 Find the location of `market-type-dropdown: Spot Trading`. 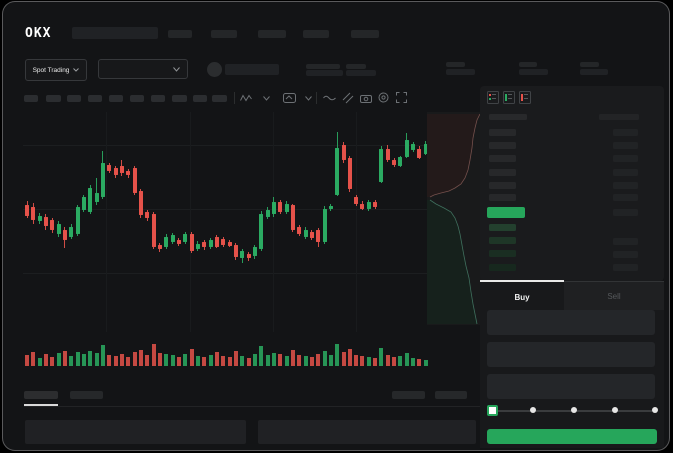

market-type-dropdown: Spot Trading is located at coordinates (56, 70).